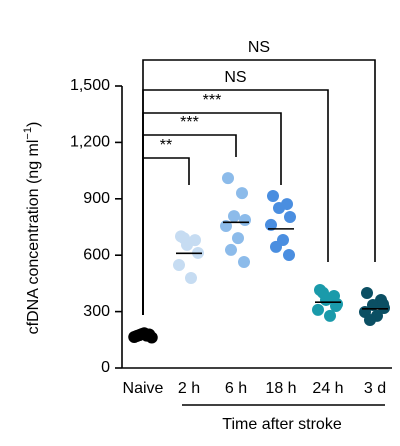 Image resolution: width=400 pixels, height=446 pixels. Describe the element at coordinates (90, 142) in the screenshot. I see `y-tick-label: 1,200` at that location.